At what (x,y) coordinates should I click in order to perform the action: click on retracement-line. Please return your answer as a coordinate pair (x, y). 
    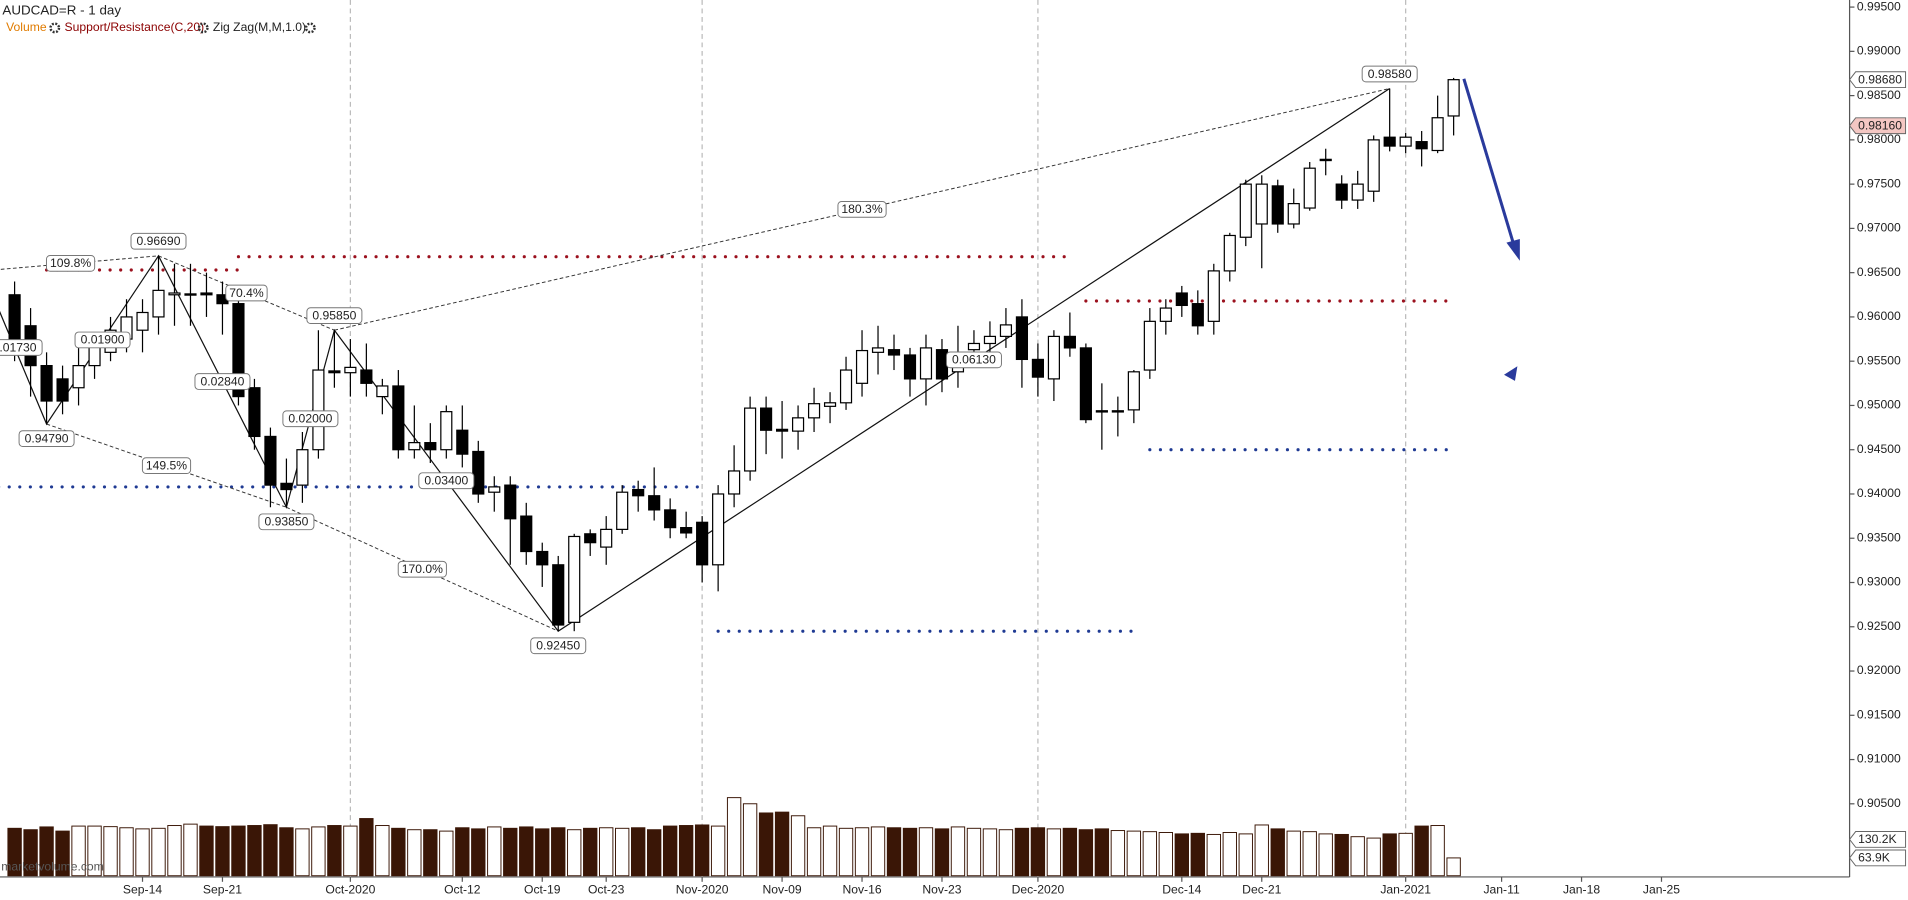
    Looking at the image, I should click on (862, 209).